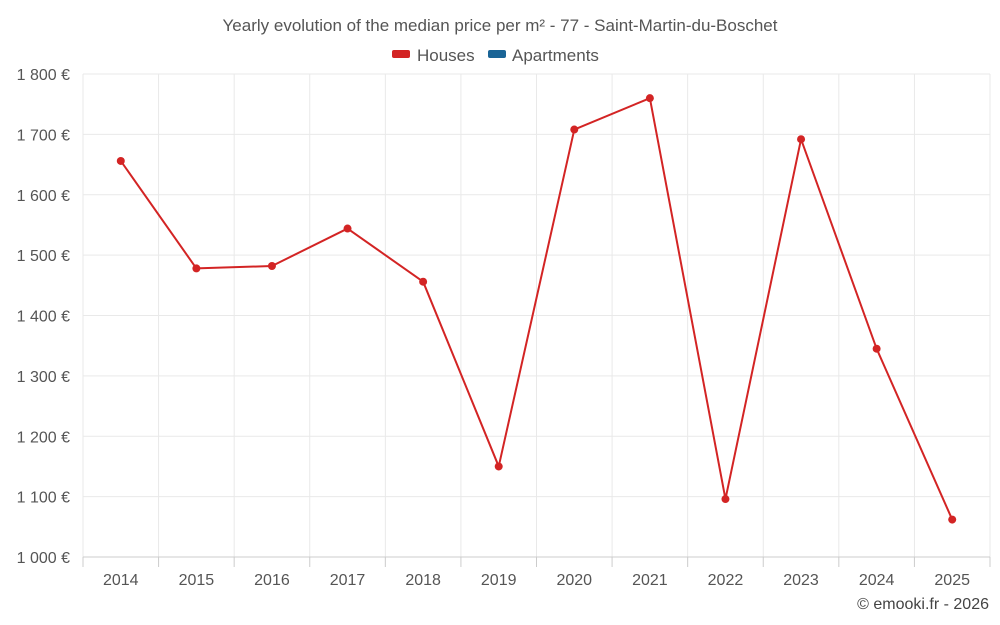  What do you see at coordinates (650, 580) in the screenshot?
I see `x-tick-label: 2021` at bounding box center [650, 580].